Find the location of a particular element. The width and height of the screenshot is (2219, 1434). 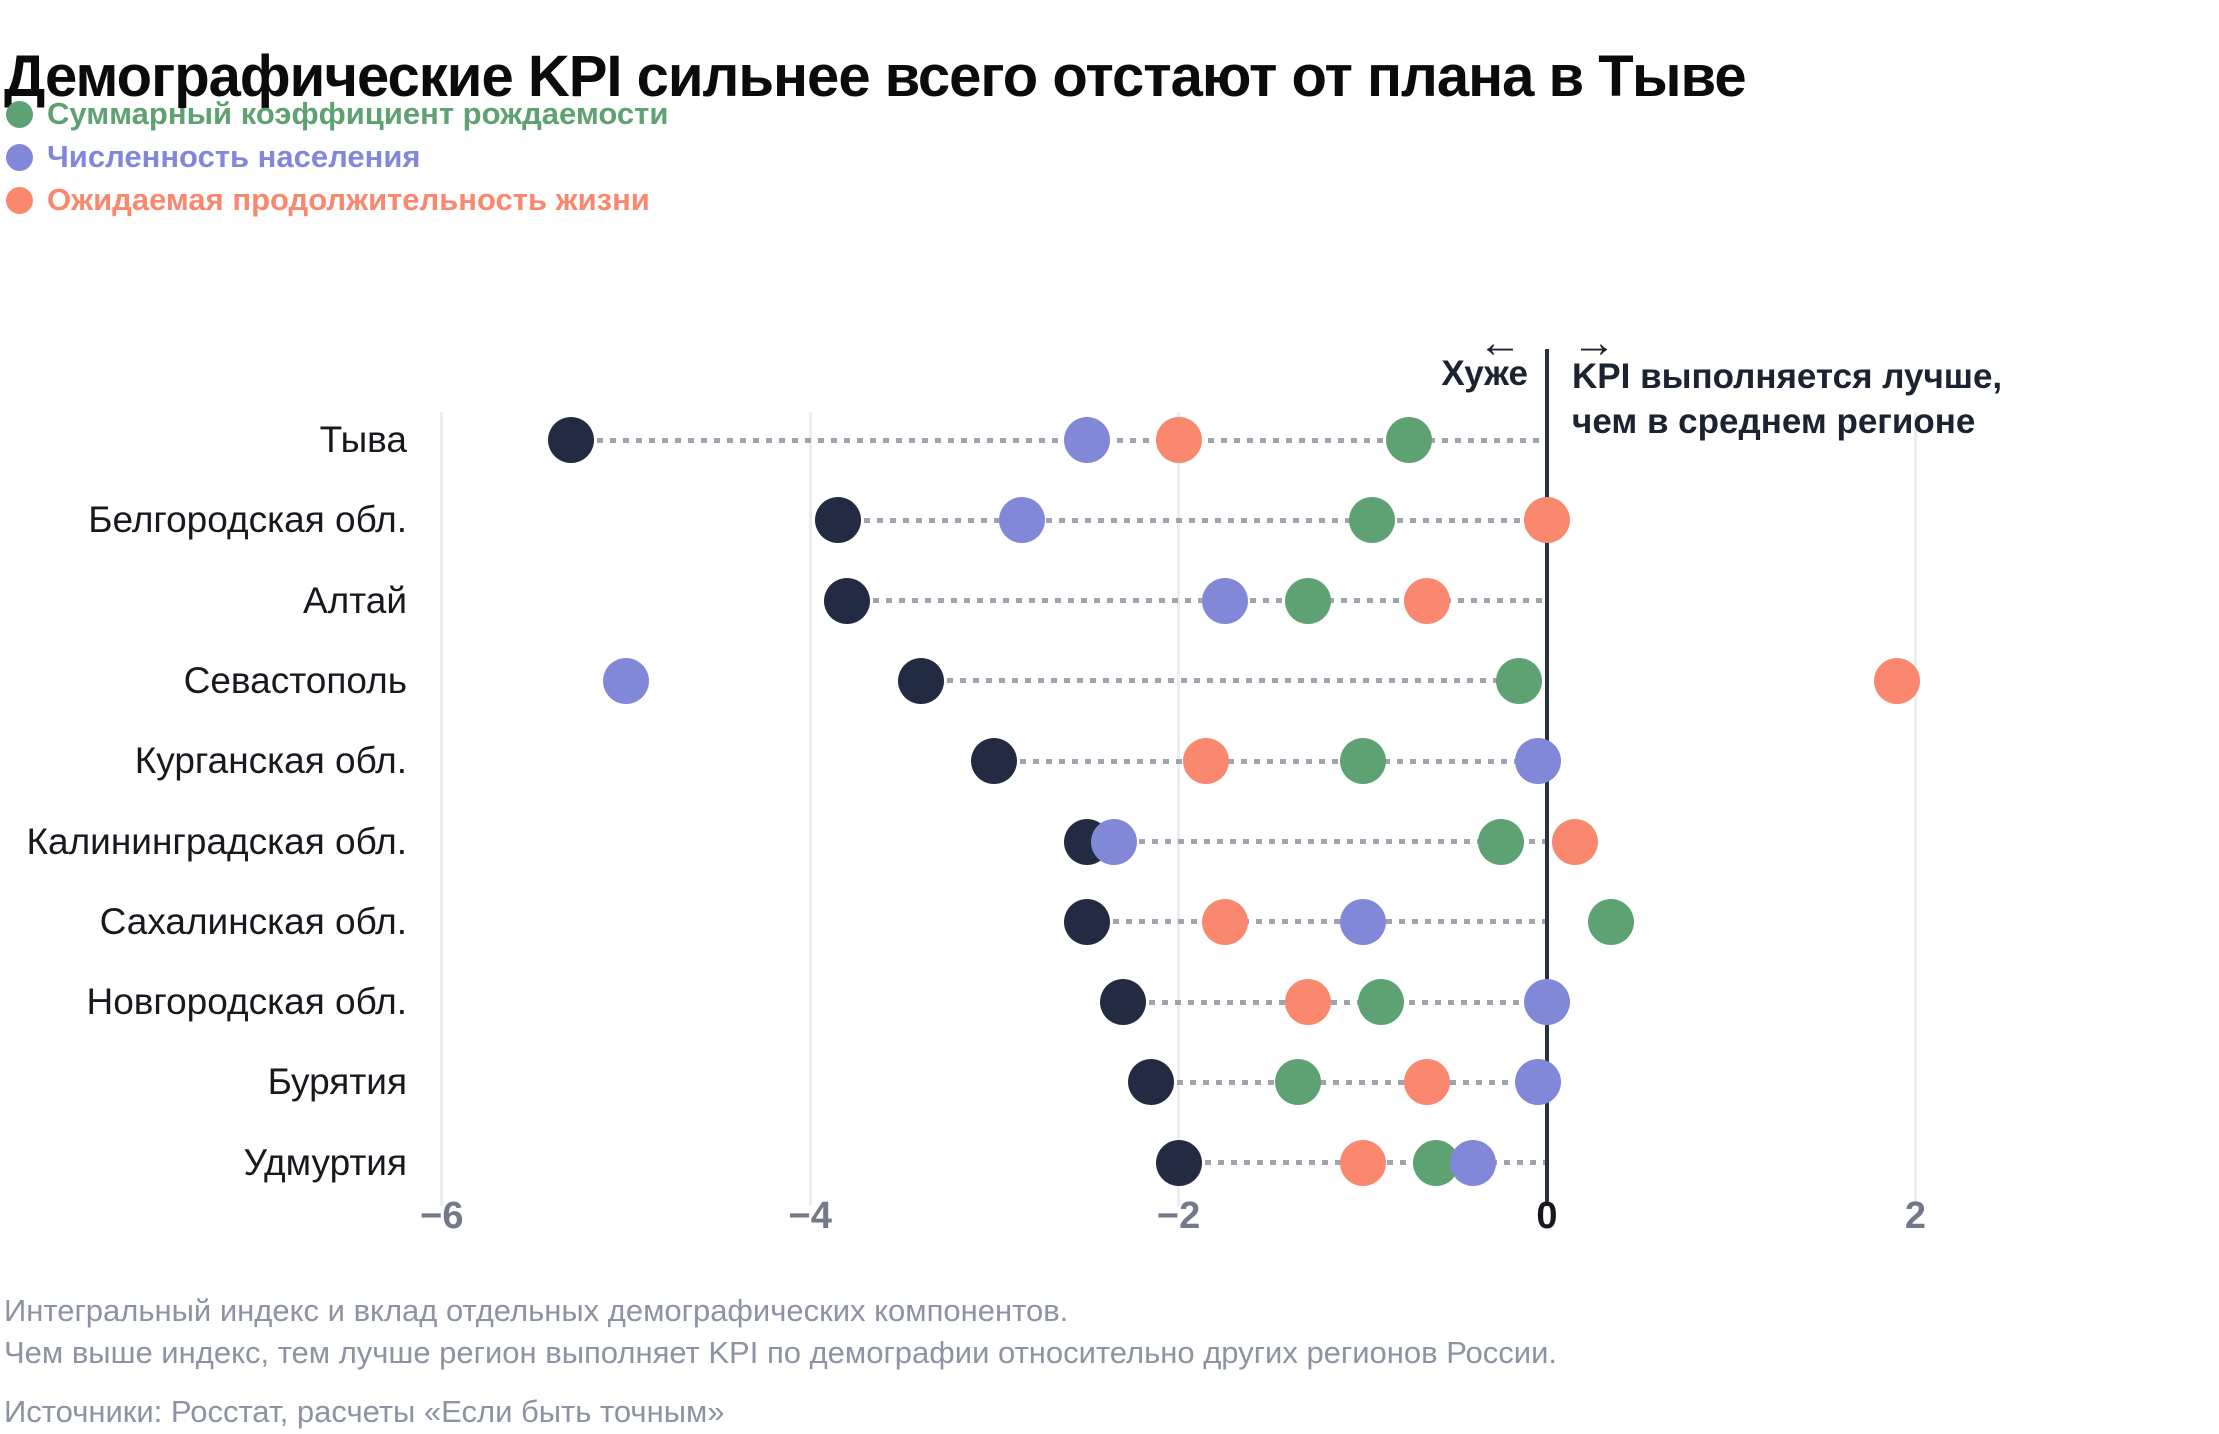

x-tick-label: −2 is located at coordinates (1178, 1216).